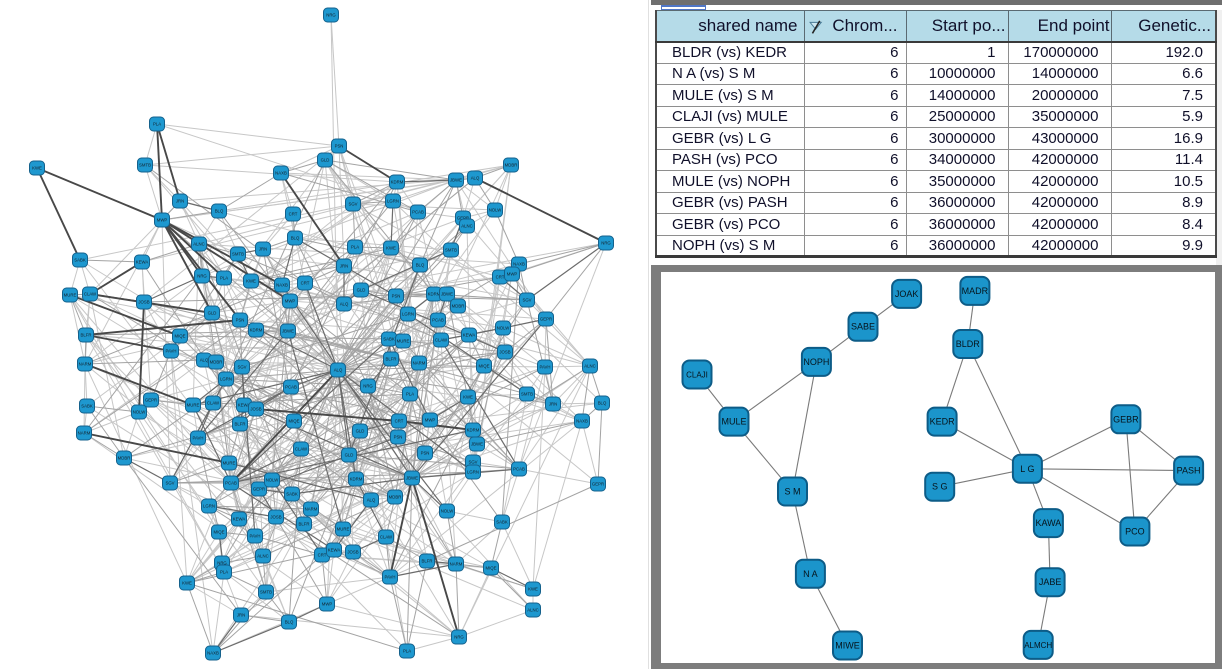 The image size is (1222, 669). I want to click on svg-text: PAVH, so click(389, 577).